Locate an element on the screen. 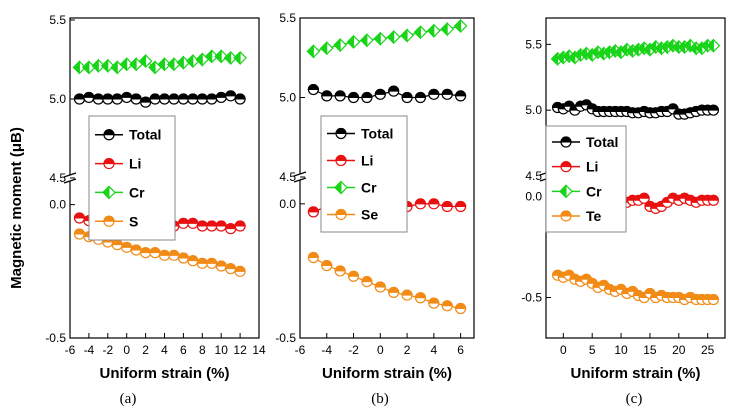 This screenshot has width=732, height=416. x-tick-label: 6 is located at coordinates (460, 350).